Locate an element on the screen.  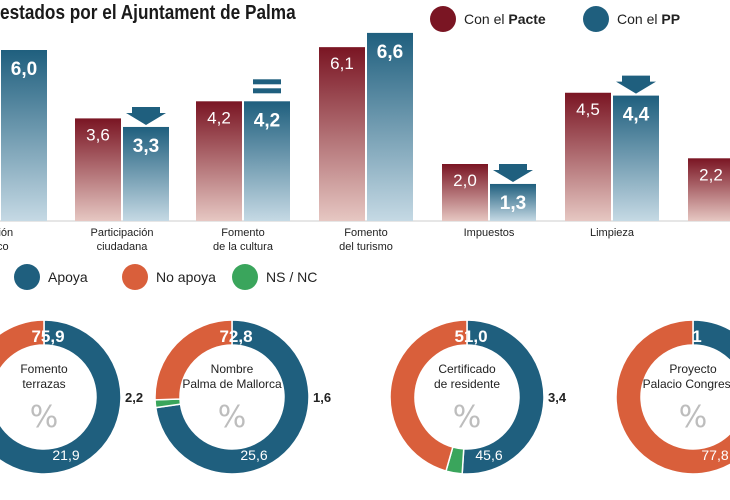
donut-center-label: terrazas is located at coordinates (43, 384).